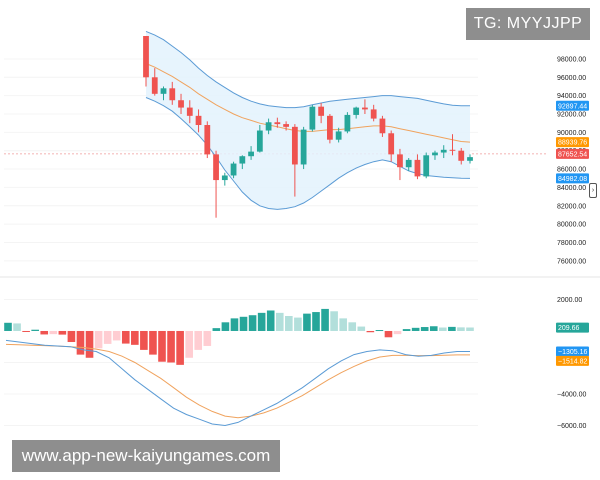  I want to click on price-tick-label: 78000.00, so click(571, 243).